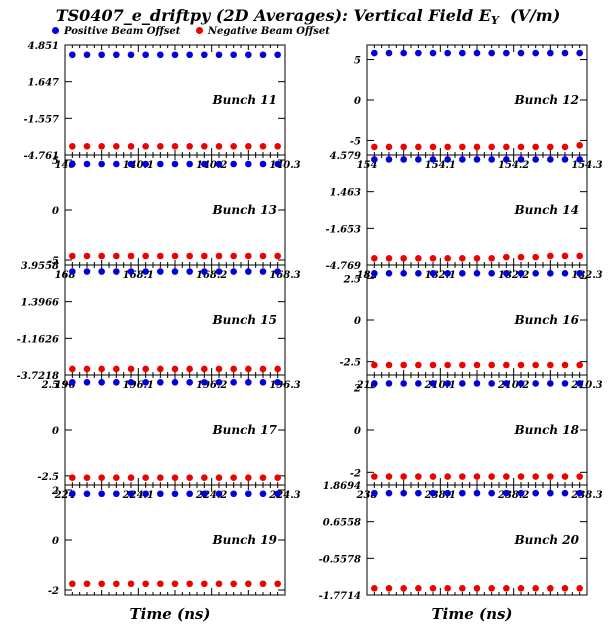 The width and height of the screenshot is (616, 639). Describe the element at coordinates (345, 156) in the screenshot. I see `y-tick-label-14: 4.579` at that location.